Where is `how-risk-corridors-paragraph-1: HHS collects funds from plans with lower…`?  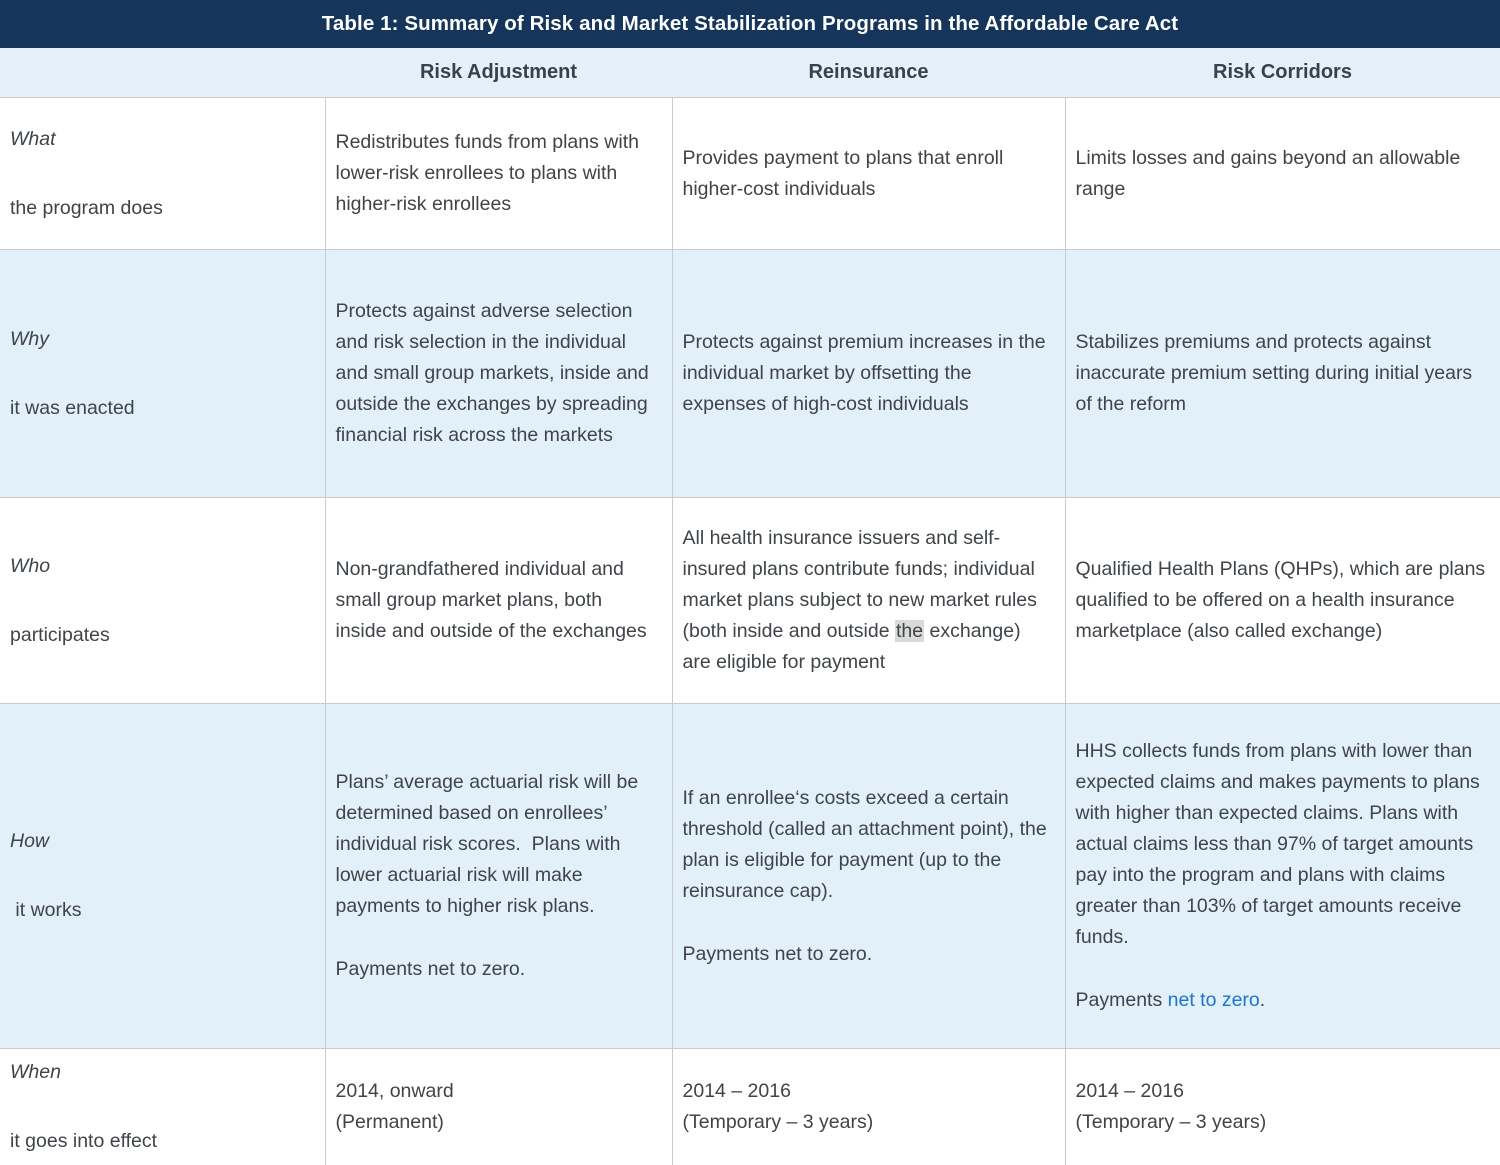 how-risk-corridors-paragraph-1: HHS collects funds from plans with lower… is located at coordinates (1277, 844).